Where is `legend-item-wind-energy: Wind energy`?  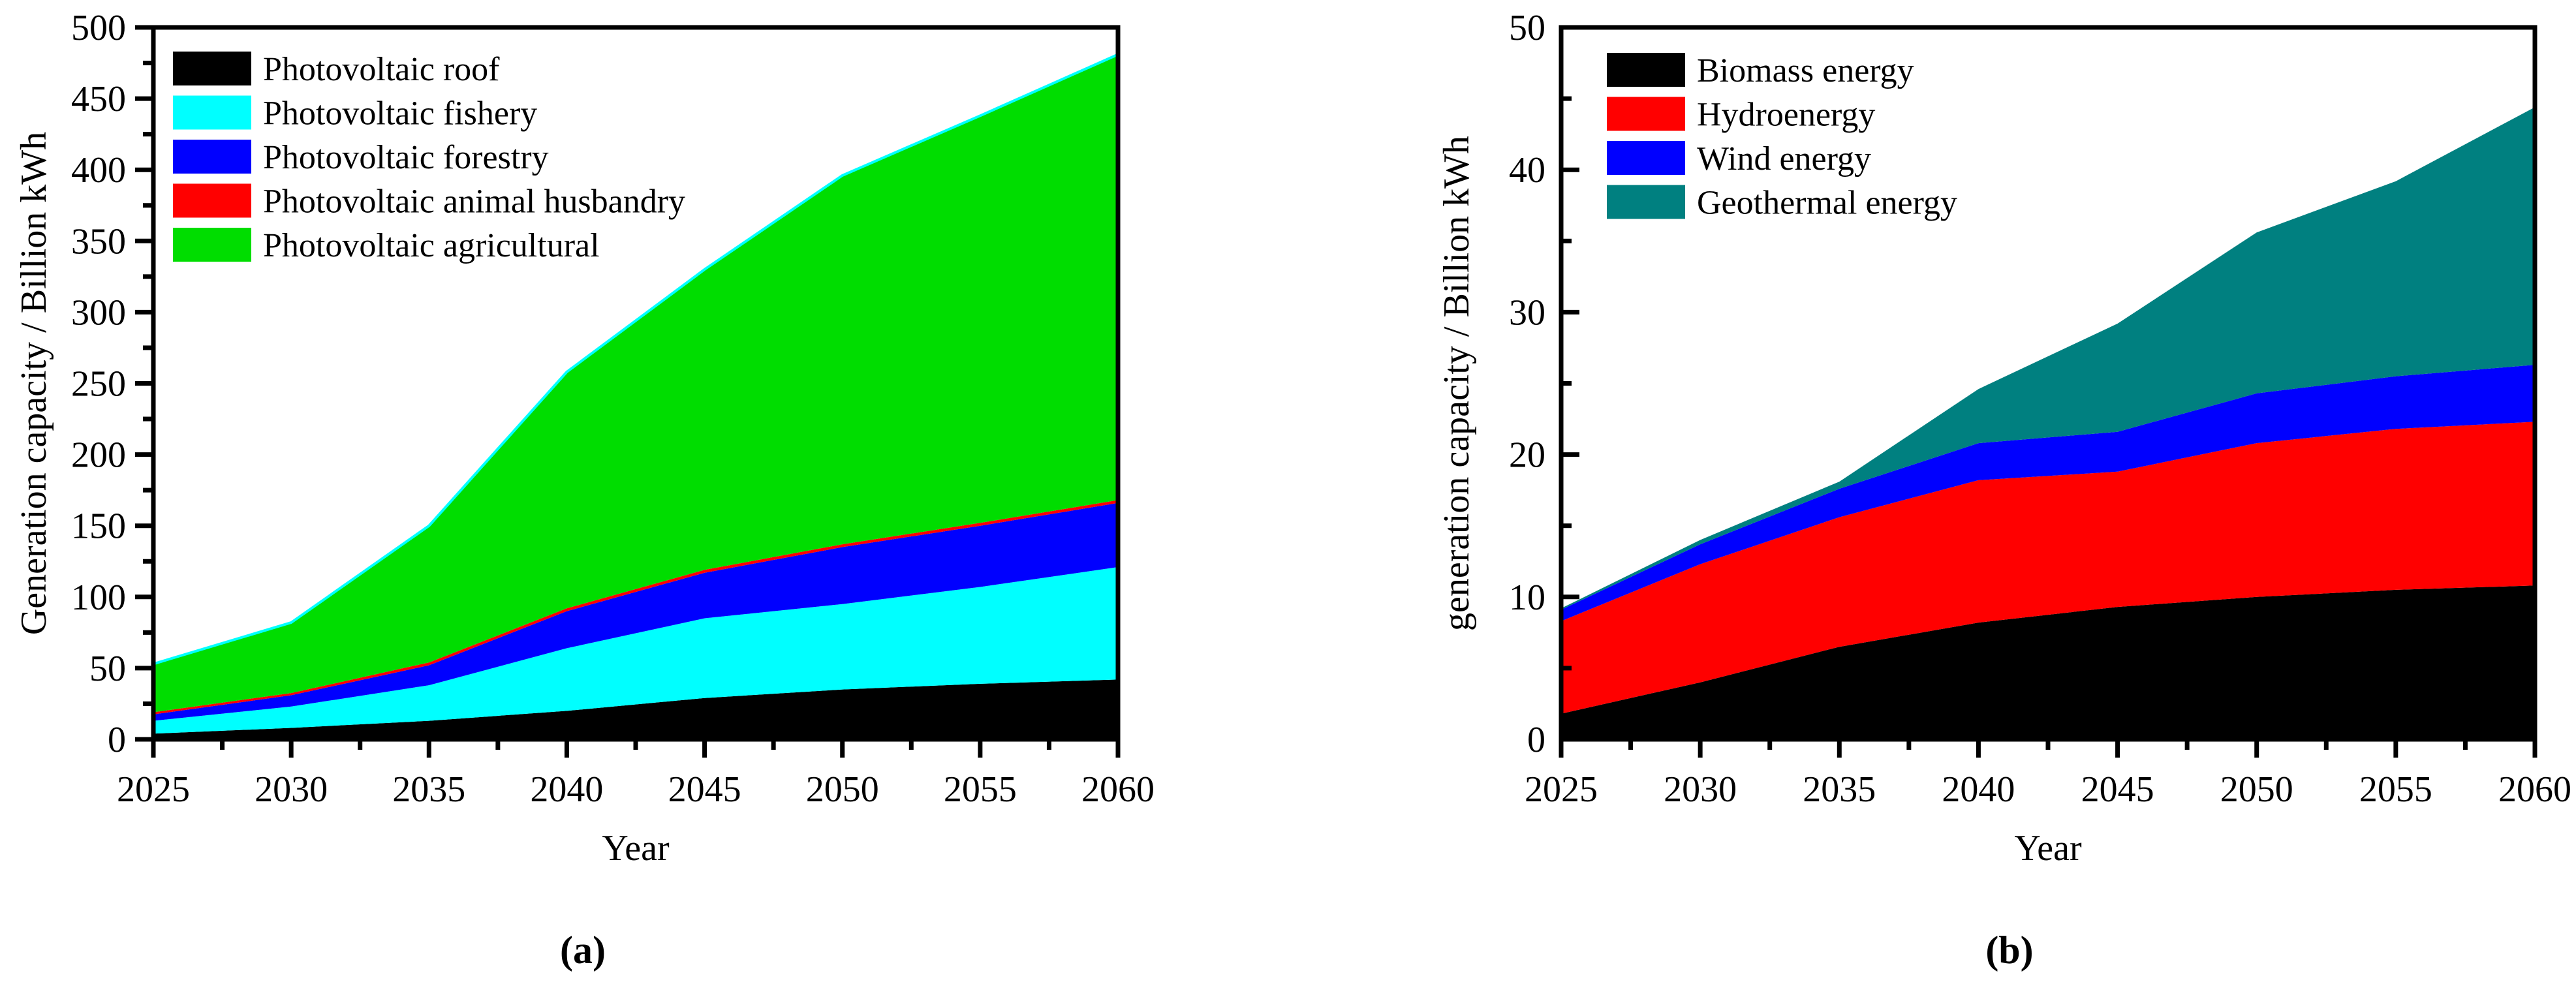
legend-item-wind-energy: Wind energy is located at coordinates (1739, 159).